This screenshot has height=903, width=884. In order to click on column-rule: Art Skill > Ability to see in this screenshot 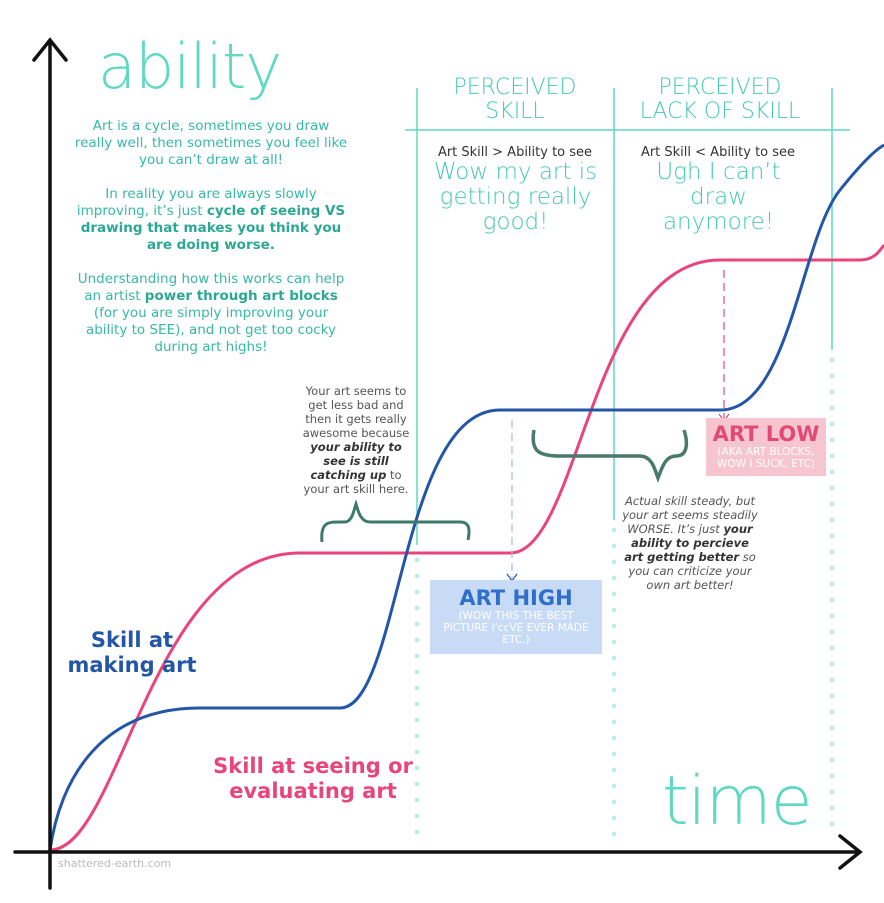, I will do `click(515, 152)`.